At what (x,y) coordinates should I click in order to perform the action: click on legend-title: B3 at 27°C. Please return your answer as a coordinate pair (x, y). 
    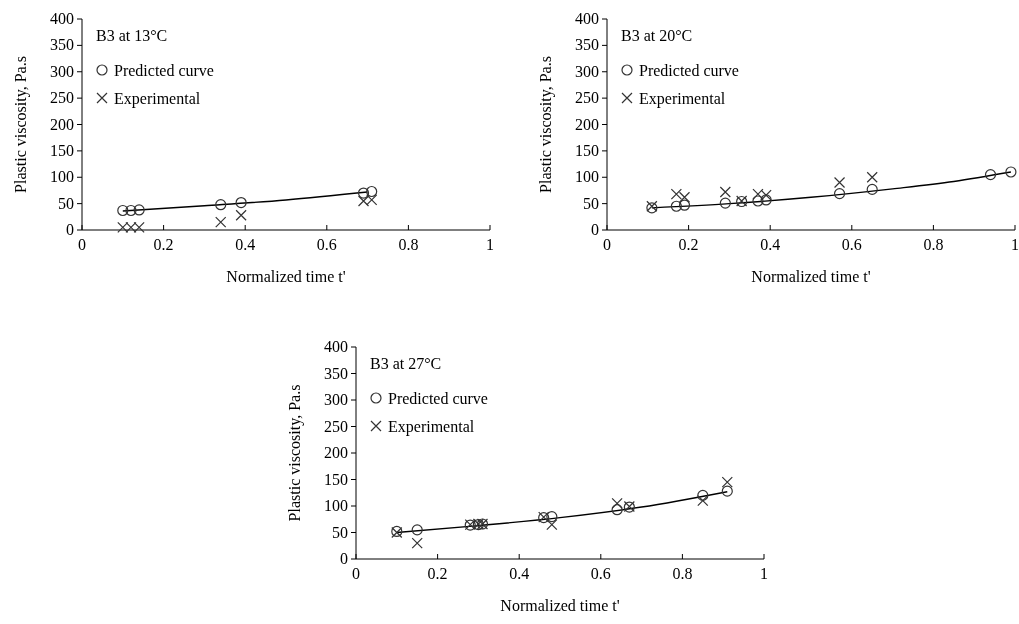
    Looking at the image, I should click on (406, 363).